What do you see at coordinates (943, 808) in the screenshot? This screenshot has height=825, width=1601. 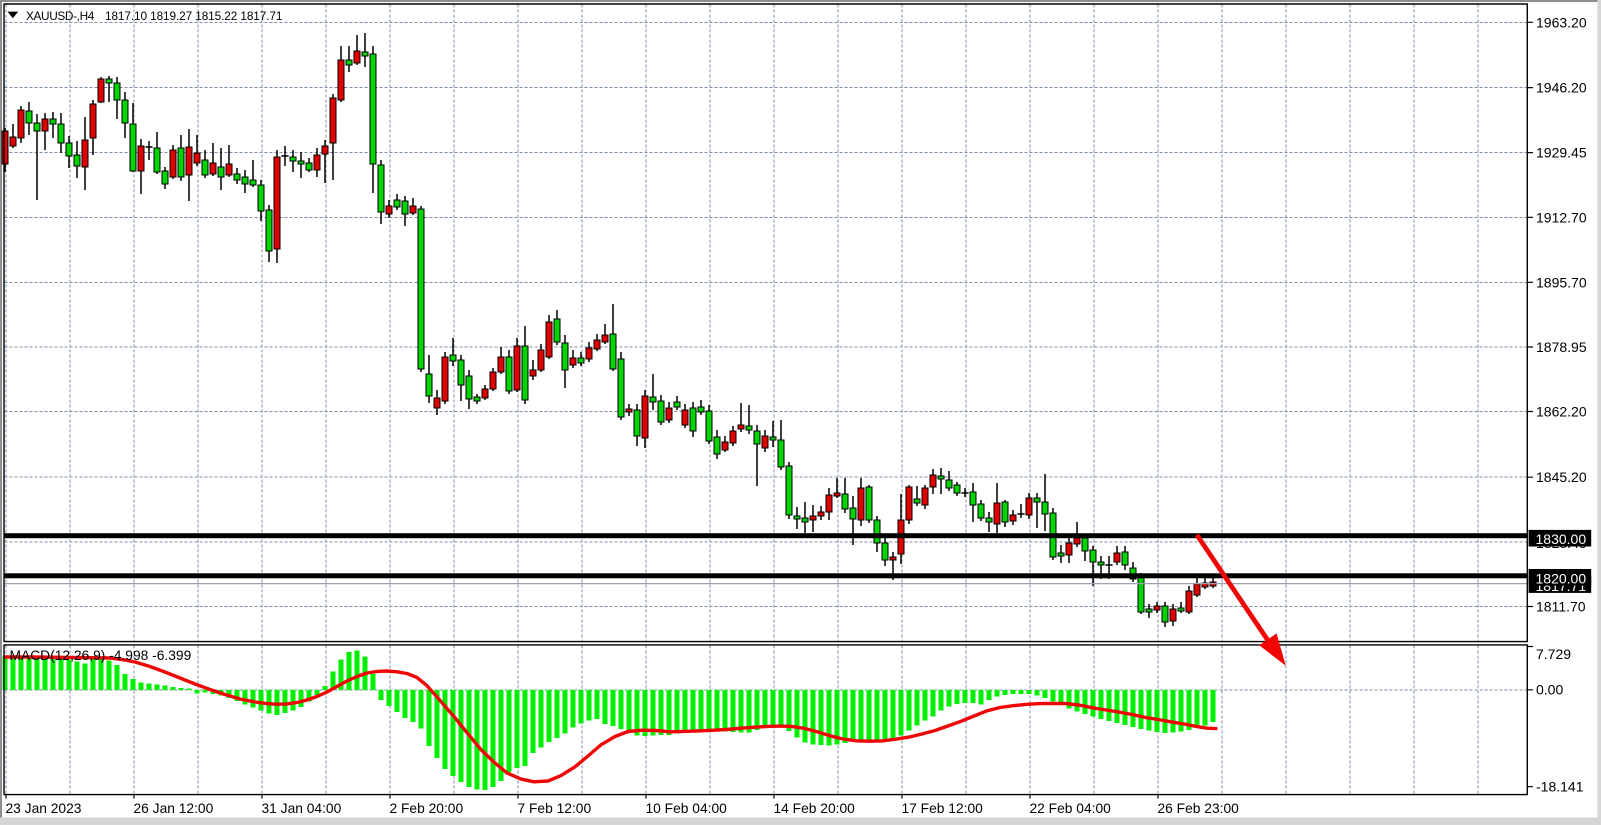 I see `svg-text: 17 Feb 12:00` at bounding box center [943, 808].